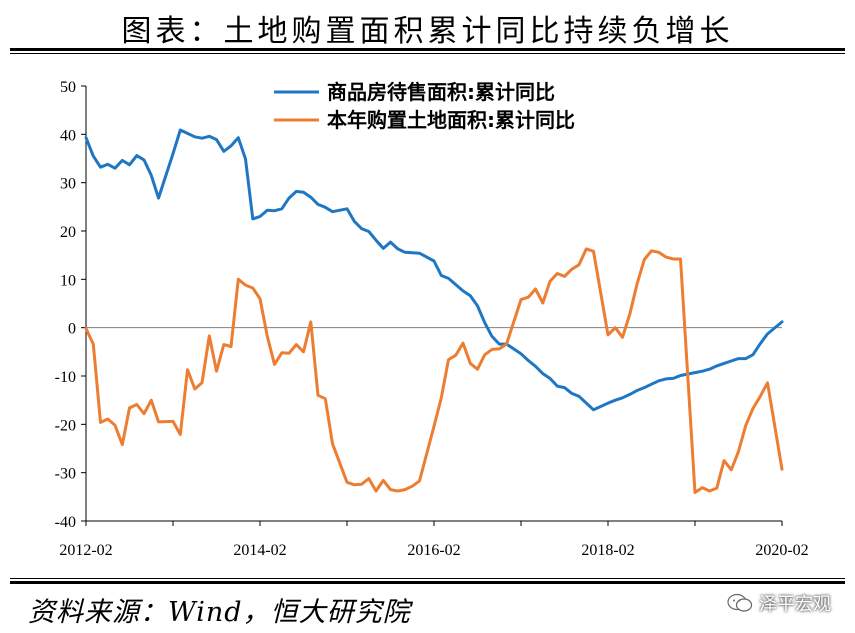 The image size is (855, 633). What do you see at coordinates (427, 53) in the screenshot?
I see `title-rule-thin` at bounding box center [427, 53].